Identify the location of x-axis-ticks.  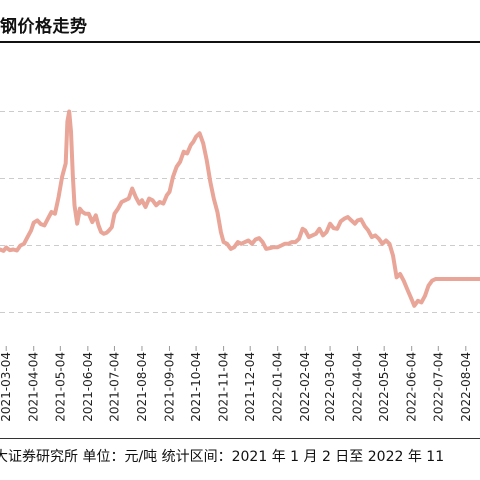
(236, 348).